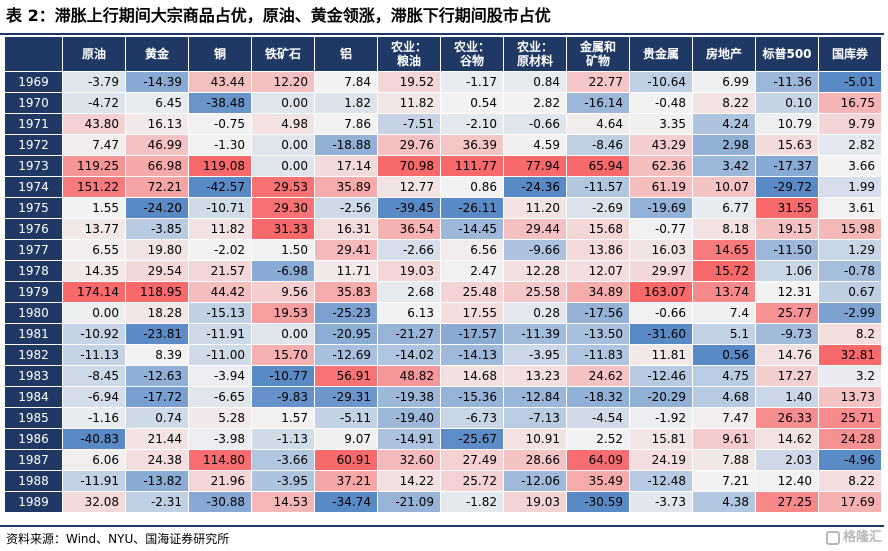 The height and width of the screenshot is (551, 888). I want to click on table-cell: -1.16, so click(94, 418).